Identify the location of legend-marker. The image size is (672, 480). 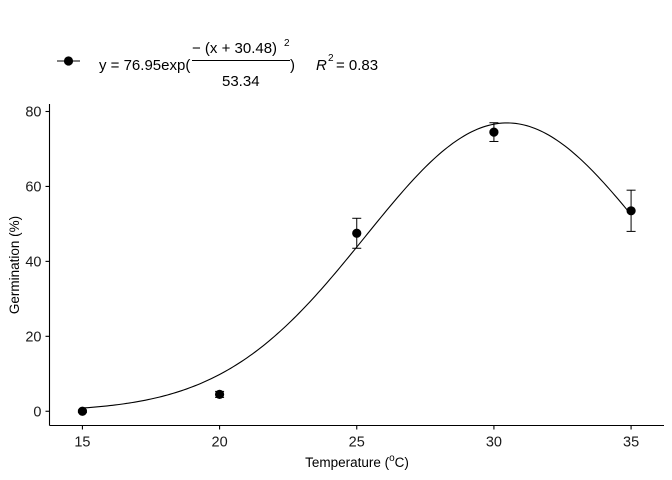
(68, 61).